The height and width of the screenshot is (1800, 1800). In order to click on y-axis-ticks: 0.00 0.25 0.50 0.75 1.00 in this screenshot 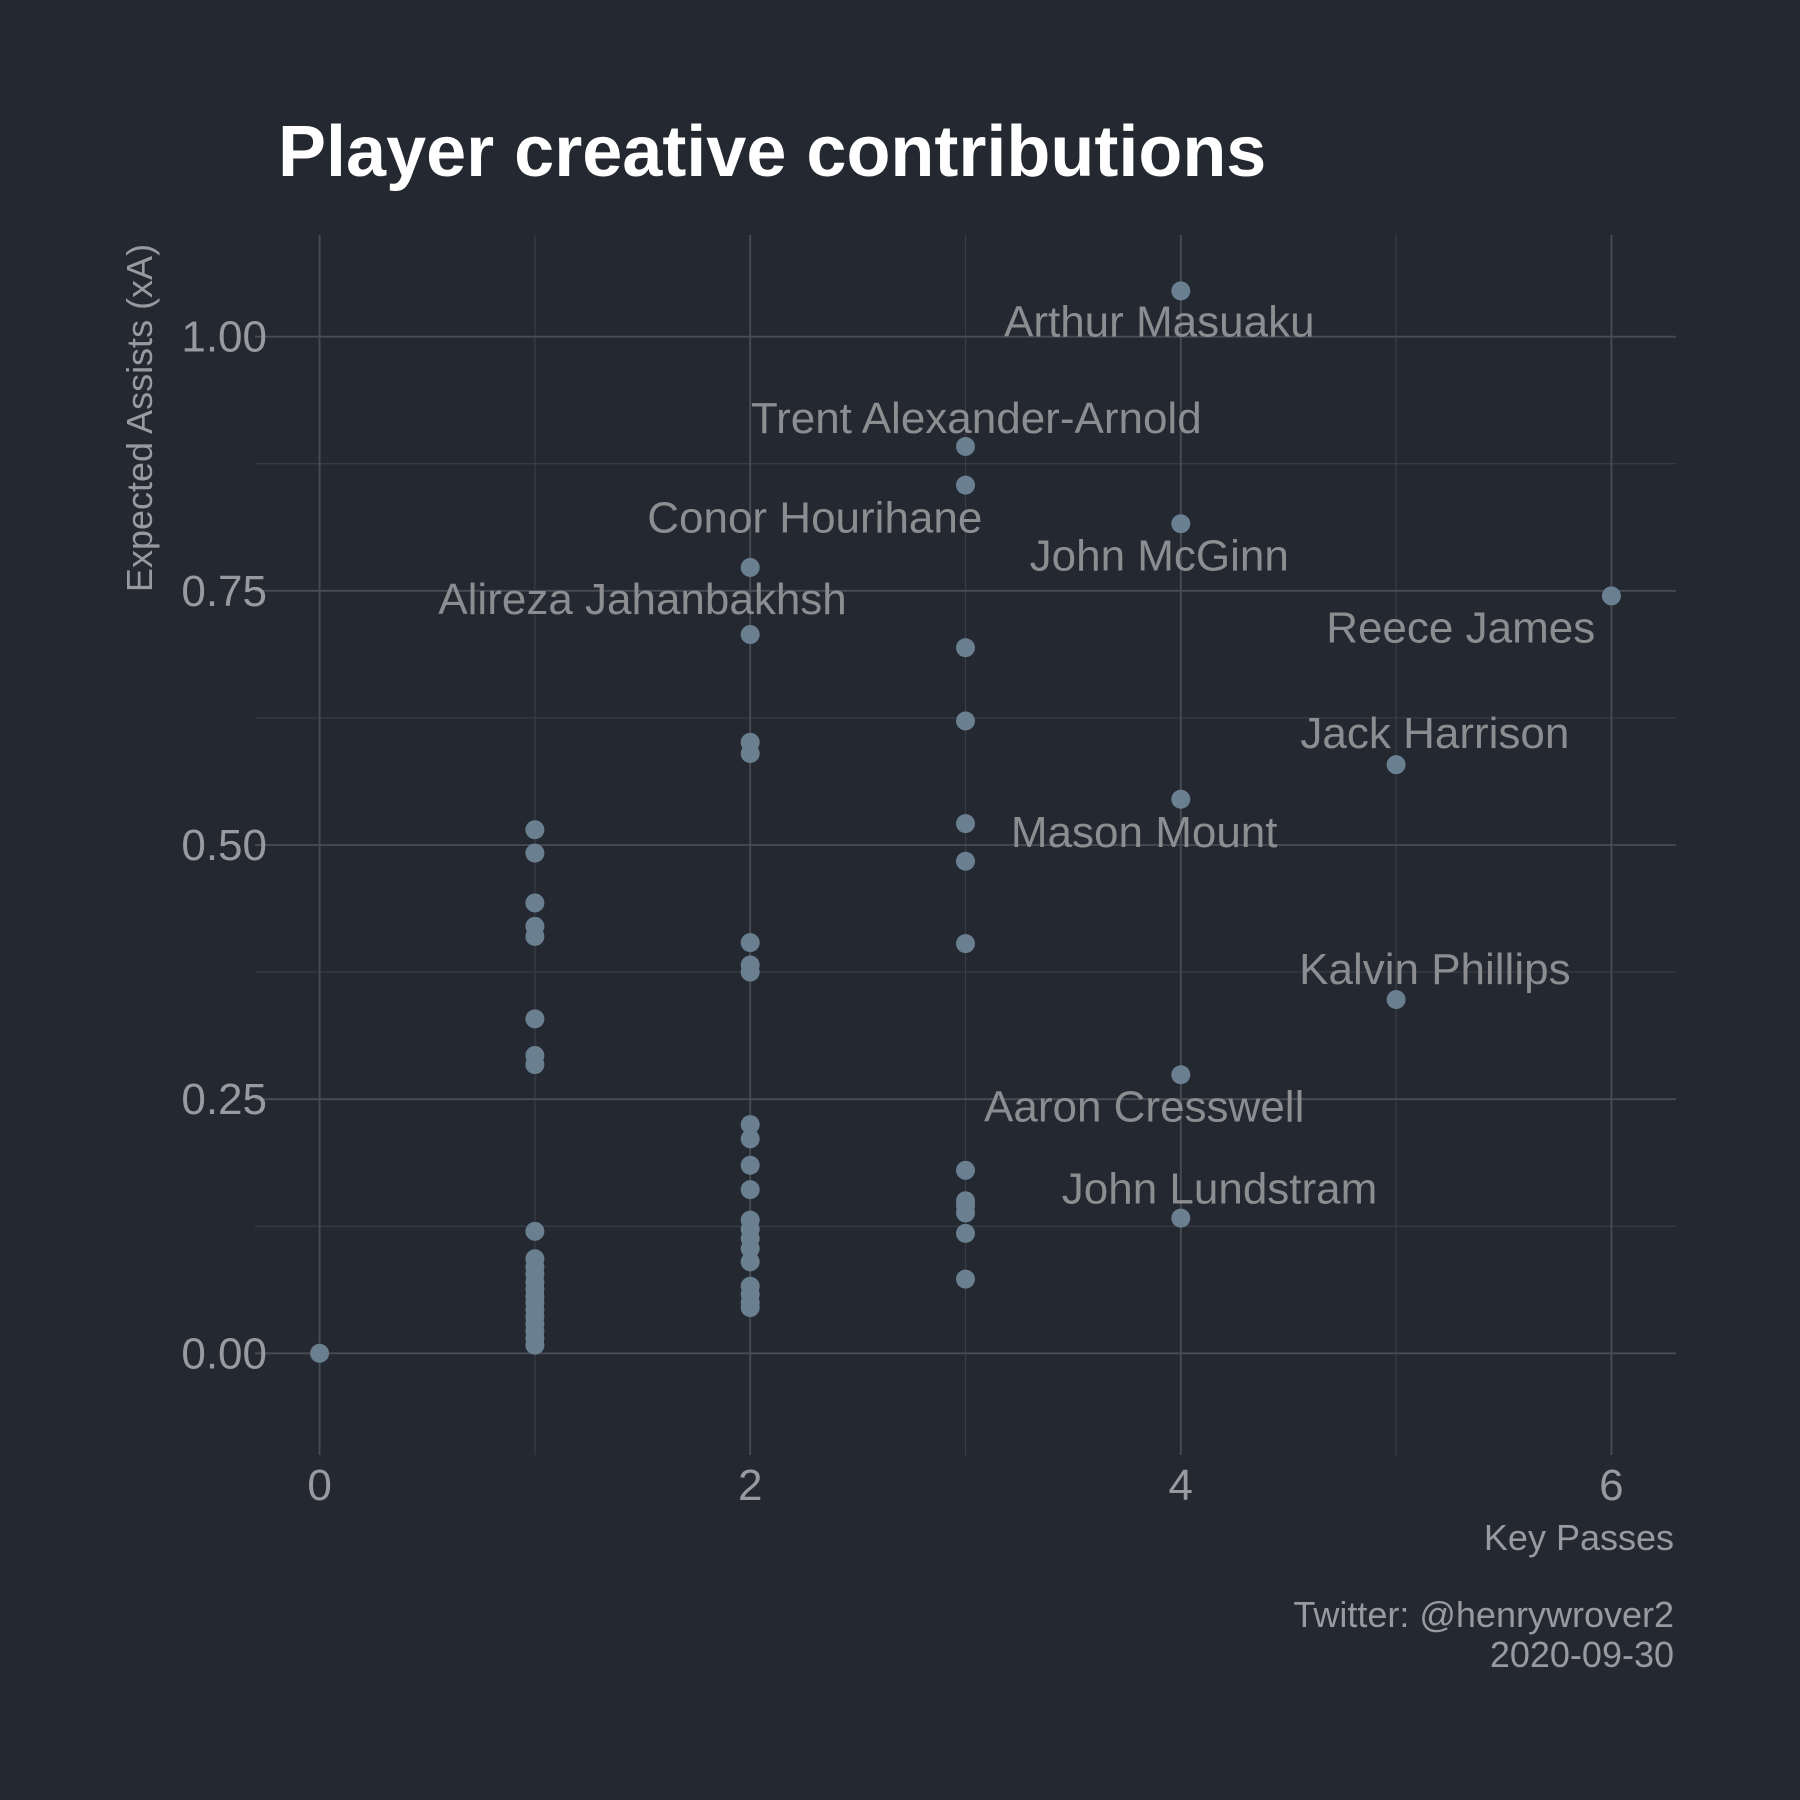, I will do `click(224, 846)`.